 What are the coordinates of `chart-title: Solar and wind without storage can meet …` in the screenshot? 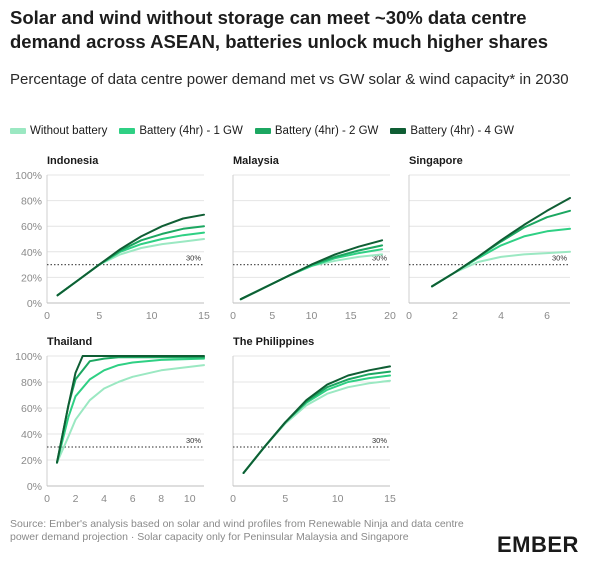 It's located at (279, 29).